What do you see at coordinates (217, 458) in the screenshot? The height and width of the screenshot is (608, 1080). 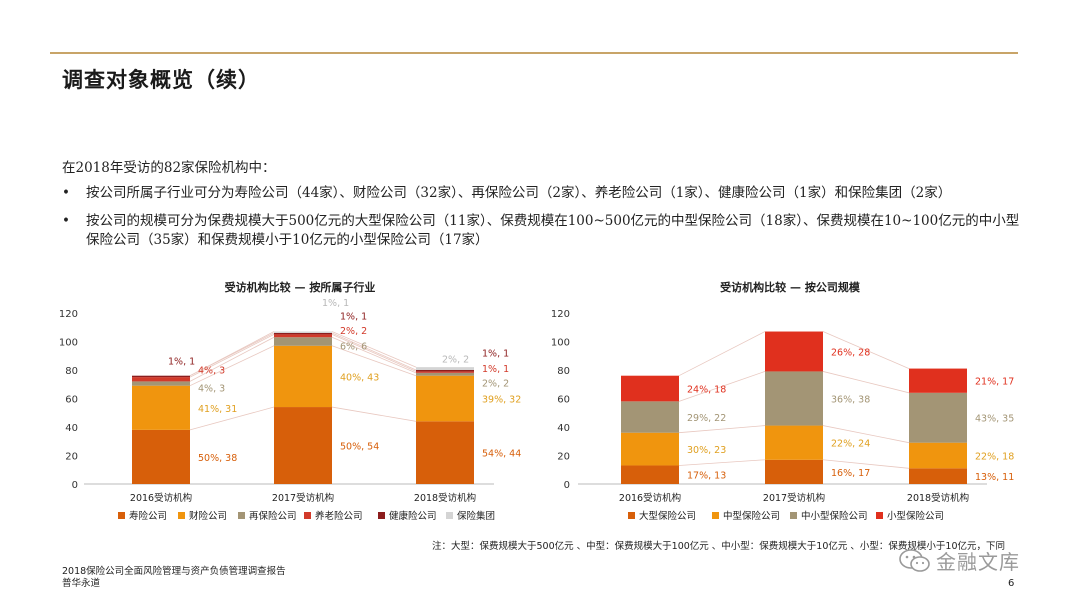 I see `data-label: 50%, 38` at bounding box center [217, 458].